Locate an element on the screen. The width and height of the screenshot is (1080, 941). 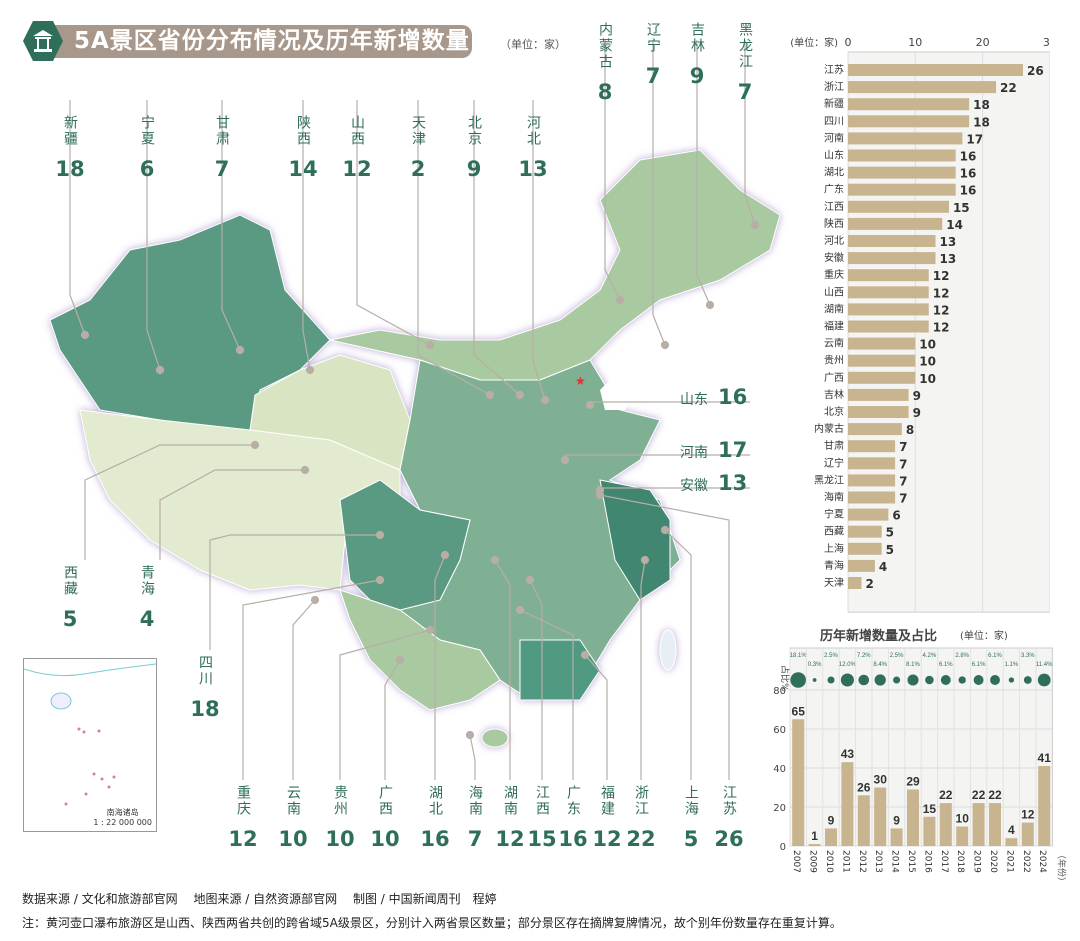
data-label: 10 is located at coordinates (927, 362).